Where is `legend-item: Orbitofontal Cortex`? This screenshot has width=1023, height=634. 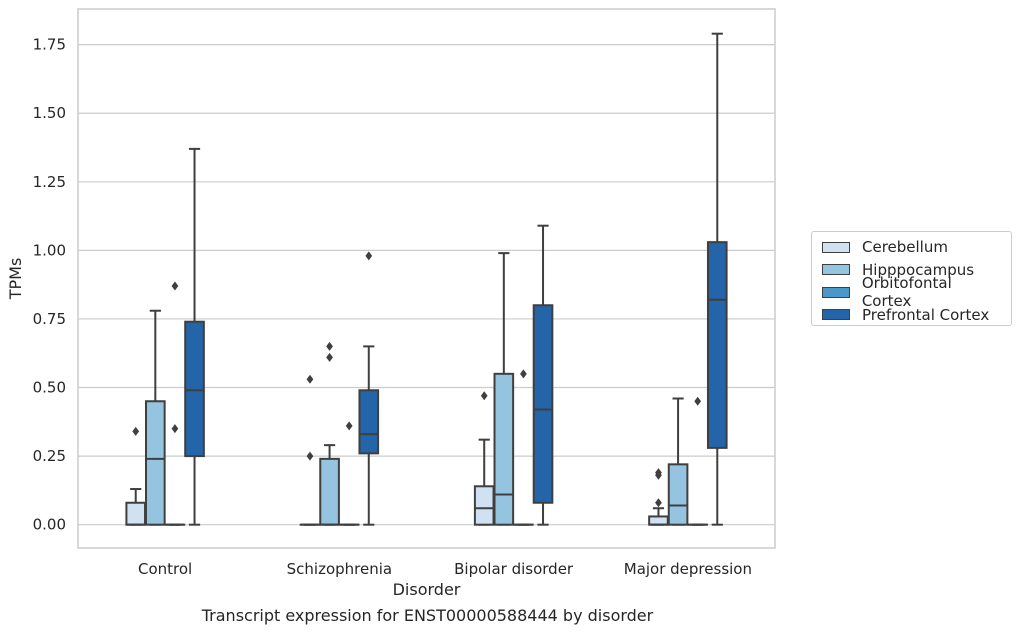
legend-item: Orbitofontal Cortex is located at coordinates (911, 292).